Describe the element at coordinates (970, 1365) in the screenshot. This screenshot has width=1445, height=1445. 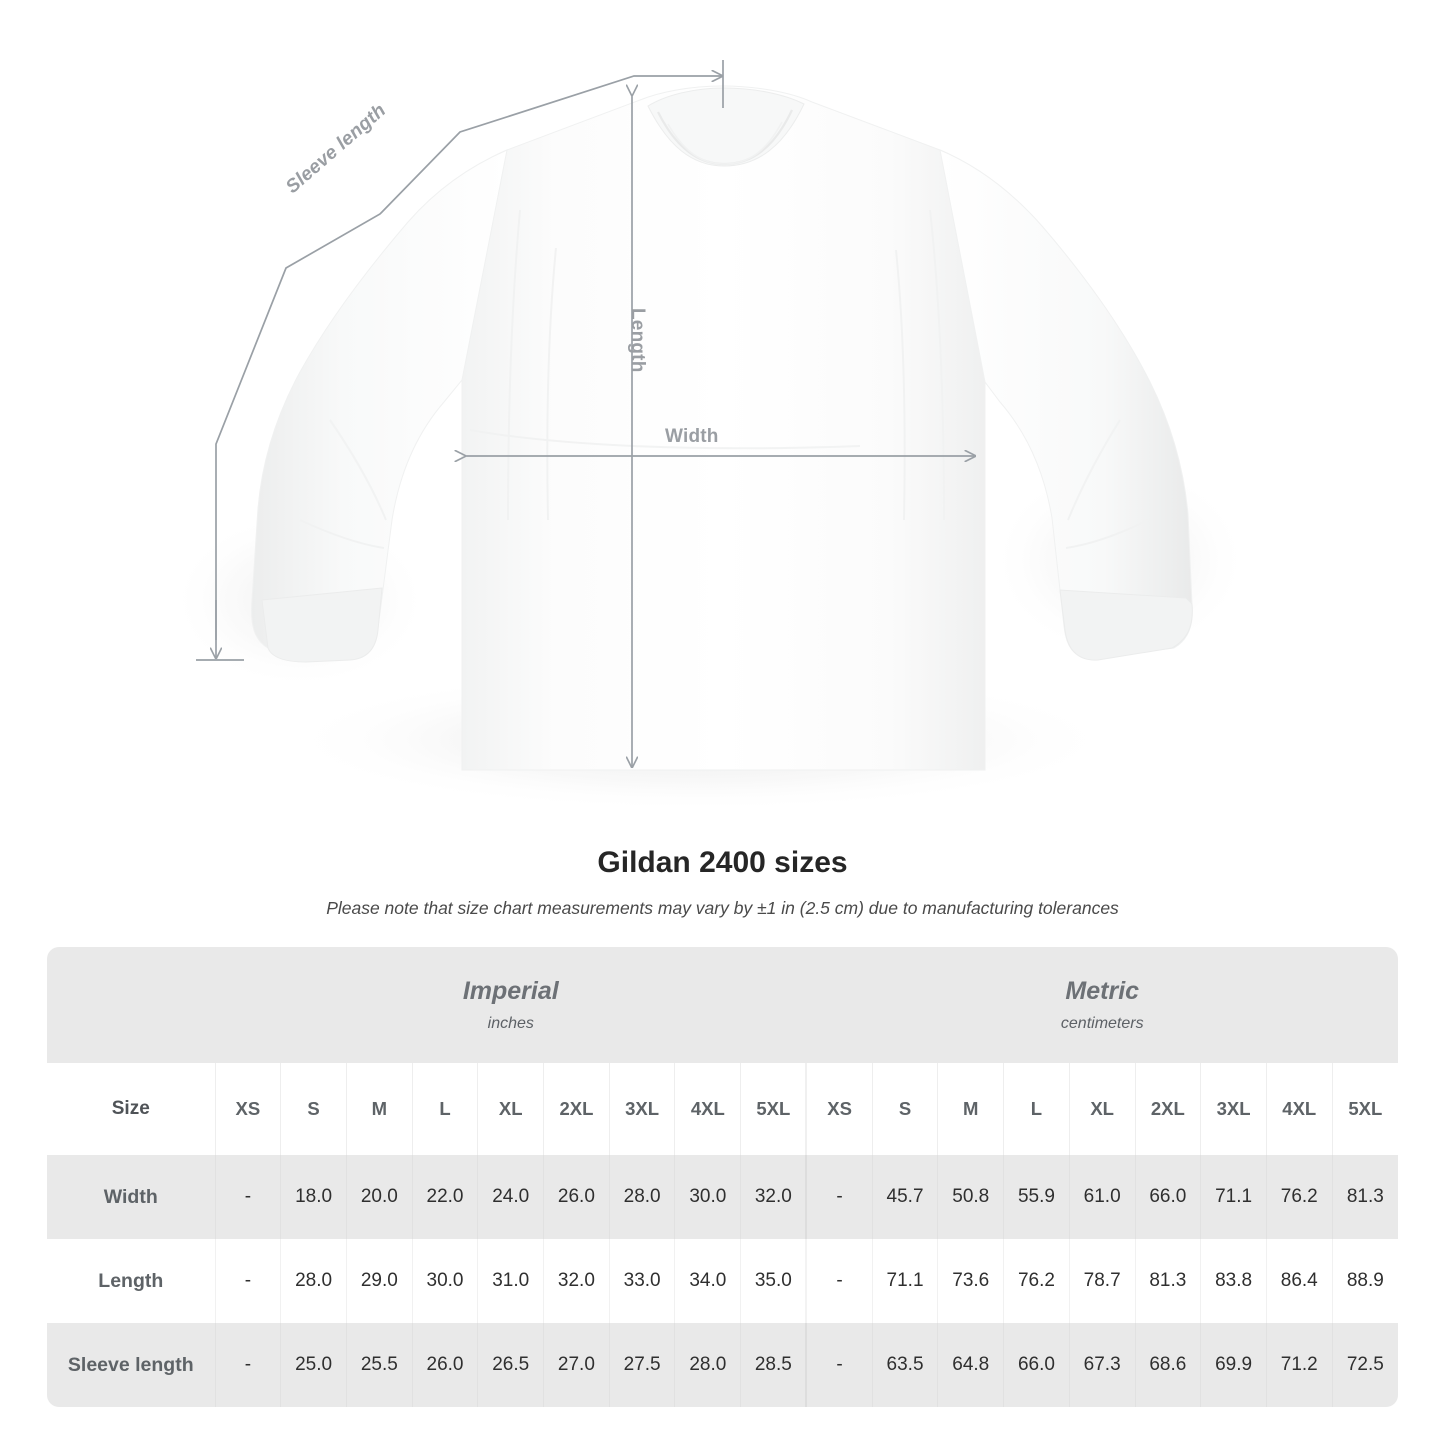
I see `cell-sleeve-metric-m: 64.8` at that location.